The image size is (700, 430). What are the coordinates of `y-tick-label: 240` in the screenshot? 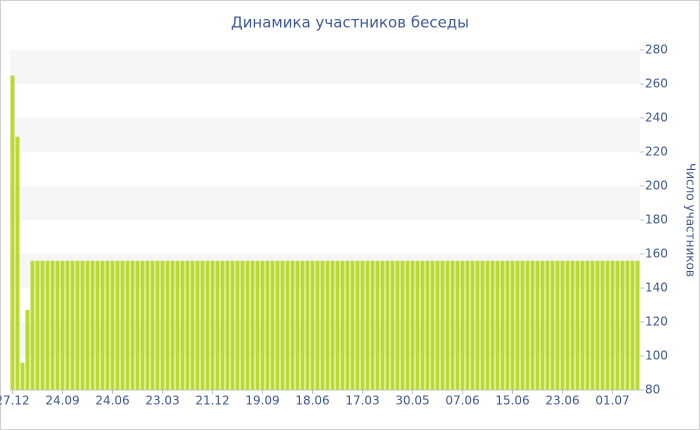 It's located at (656, 118).